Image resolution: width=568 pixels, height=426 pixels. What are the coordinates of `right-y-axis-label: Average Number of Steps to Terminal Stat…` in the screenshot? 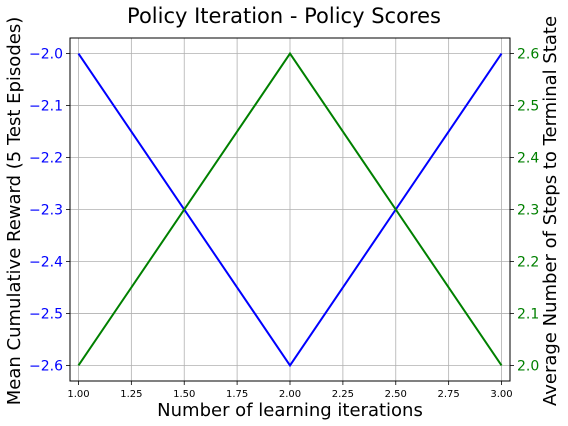 It's located at (550, 211).